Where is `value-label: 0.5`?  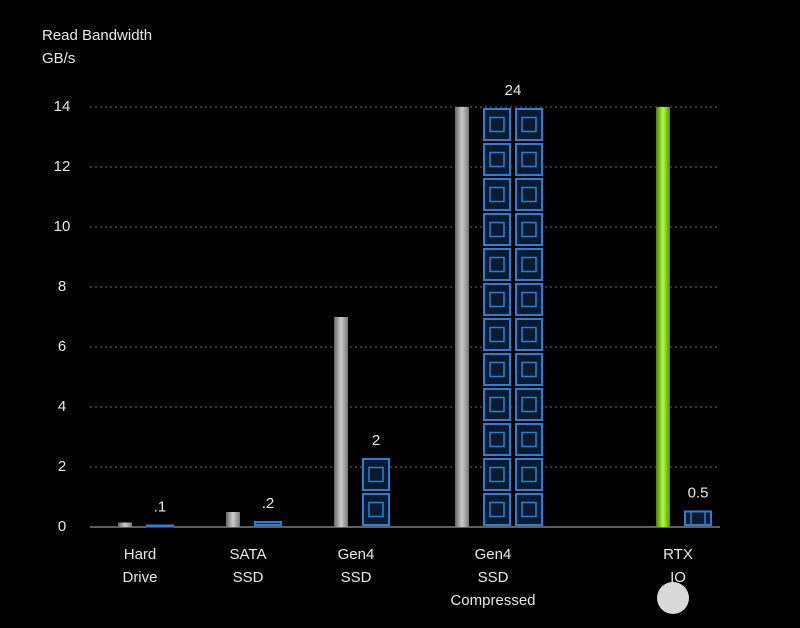 value-label: 0.5 is located at coordinates (698, 492).